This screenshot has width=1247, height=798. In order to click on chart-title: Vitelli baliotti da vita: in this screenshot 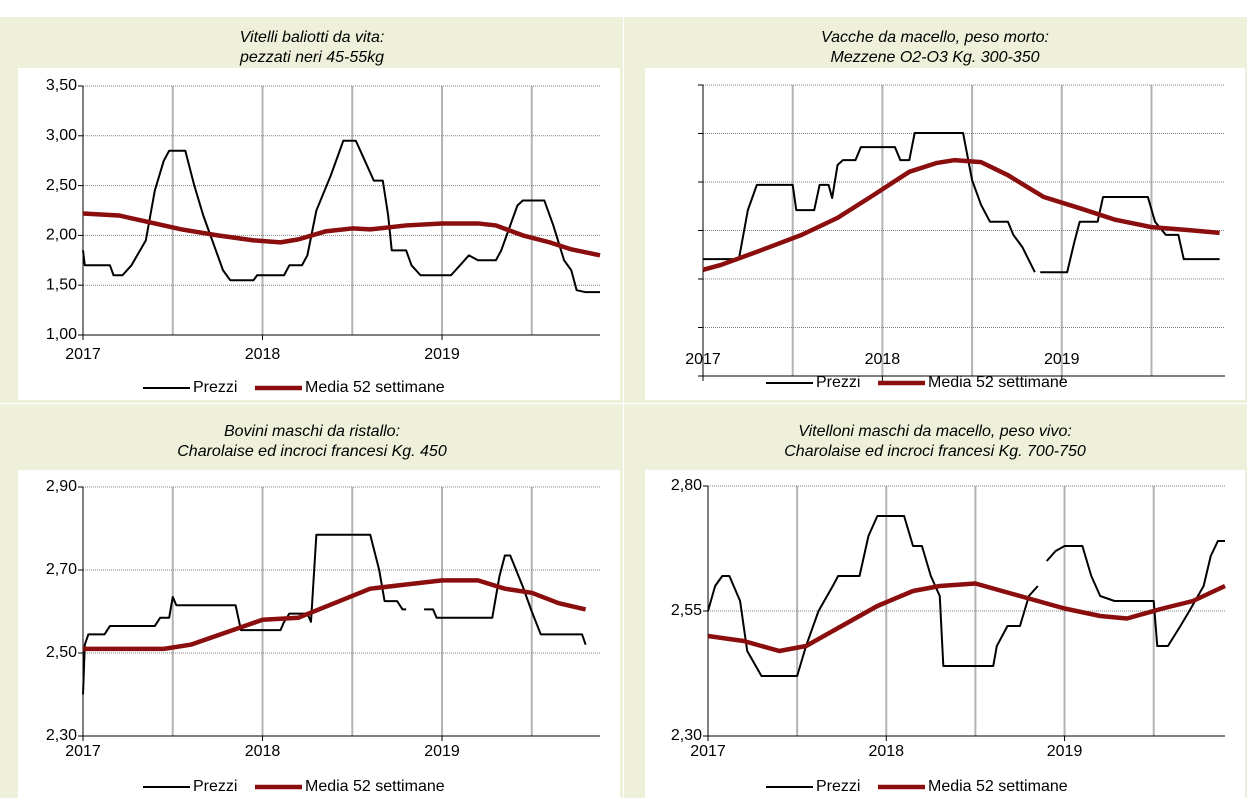, I will do `click(312, 37)`.